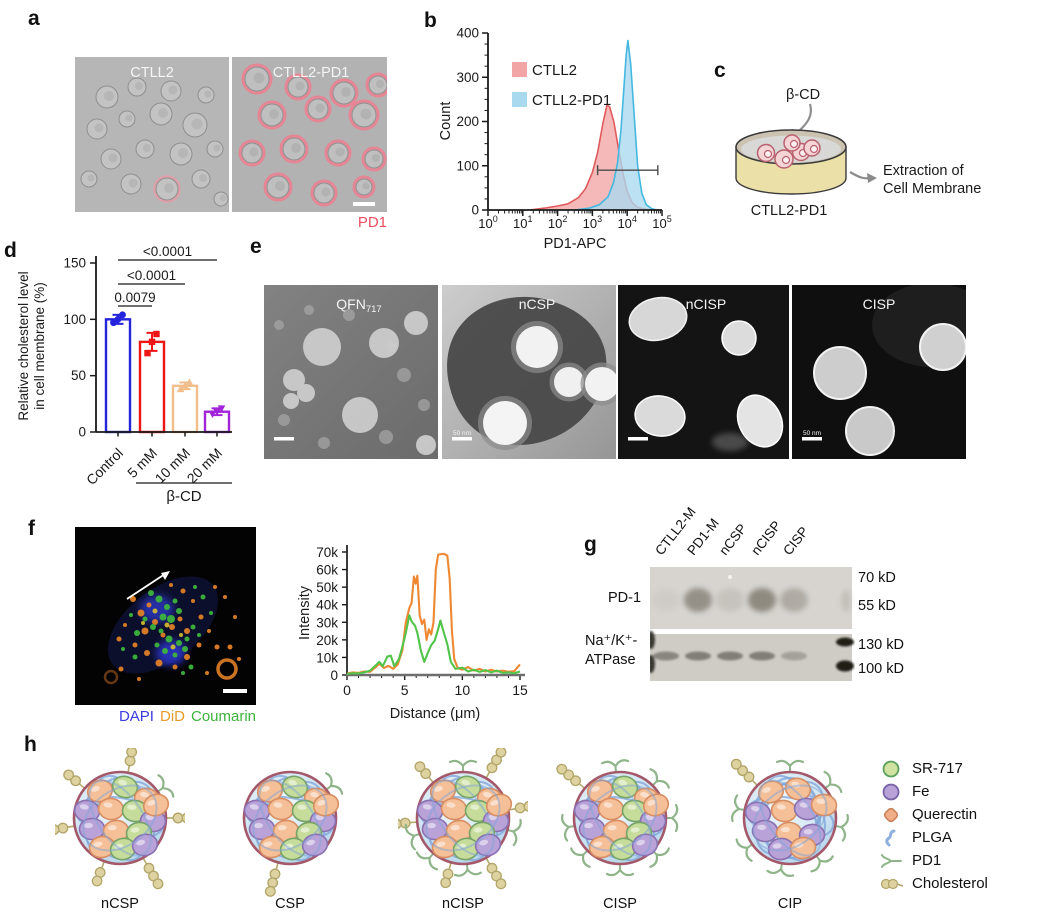 The height and width of the screenshot is (919, 1050). I want to click on svg-text: in cell membrane (%), so click(39, 346).